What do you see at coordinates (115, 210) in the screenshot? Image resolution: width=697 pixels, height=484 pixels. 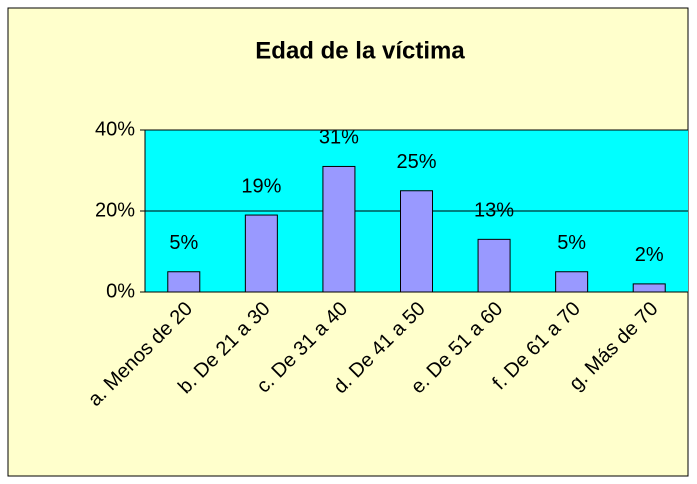 I see `y-tick-label: 20%` at bounding box center [115, 210].